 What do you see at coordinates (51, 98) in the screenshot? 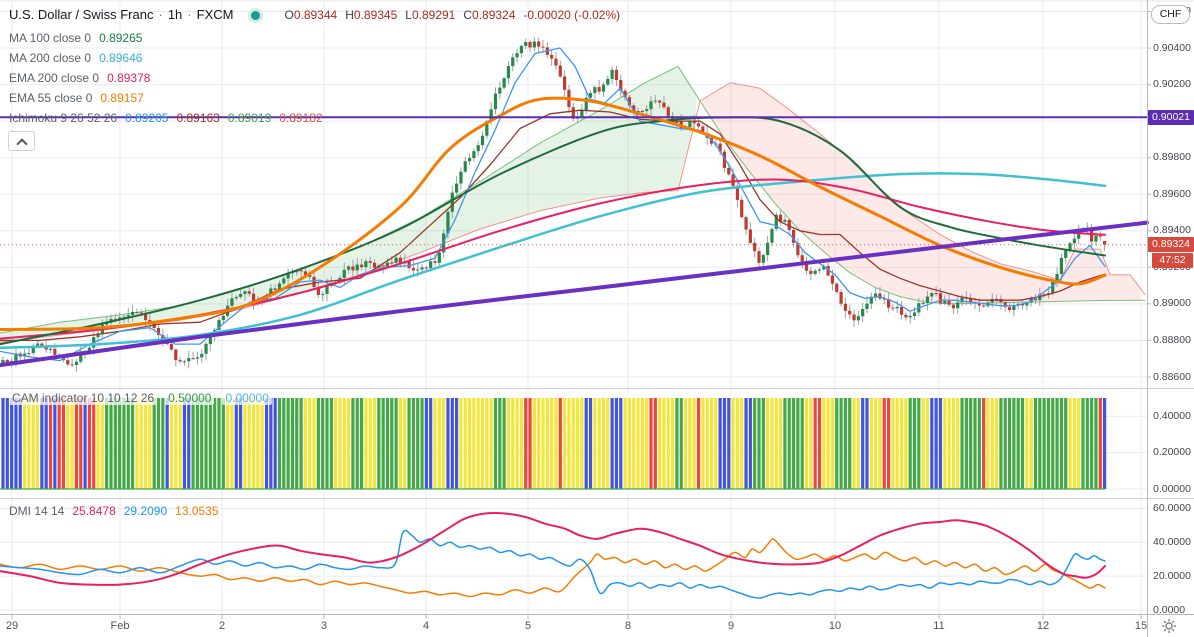
I see `legend-row-4-label: EMA 55 close 0` at bounding box center [51, 98].